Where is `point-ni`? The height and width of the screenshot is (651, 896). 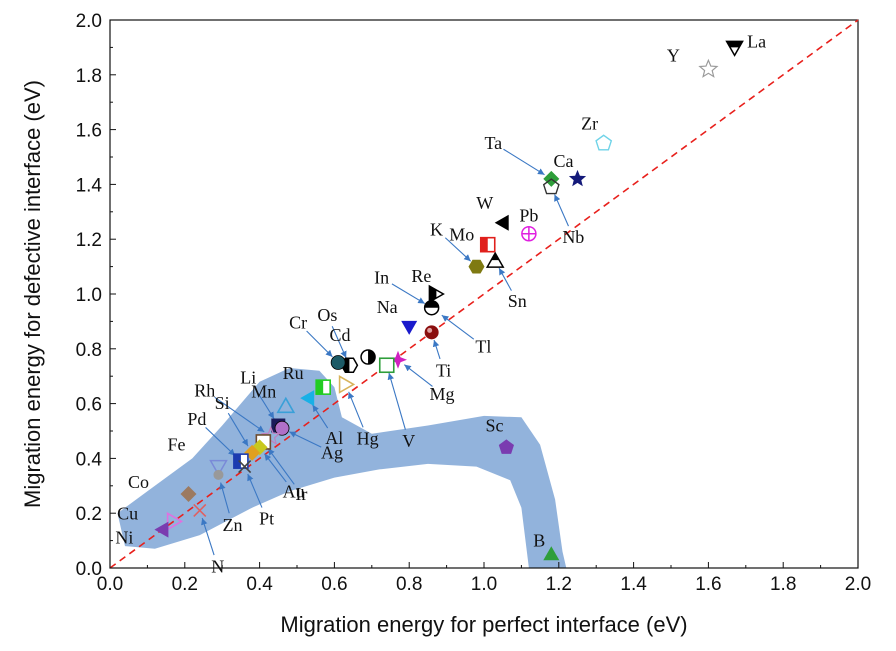
point-ni is located at coordinates (161, 529).